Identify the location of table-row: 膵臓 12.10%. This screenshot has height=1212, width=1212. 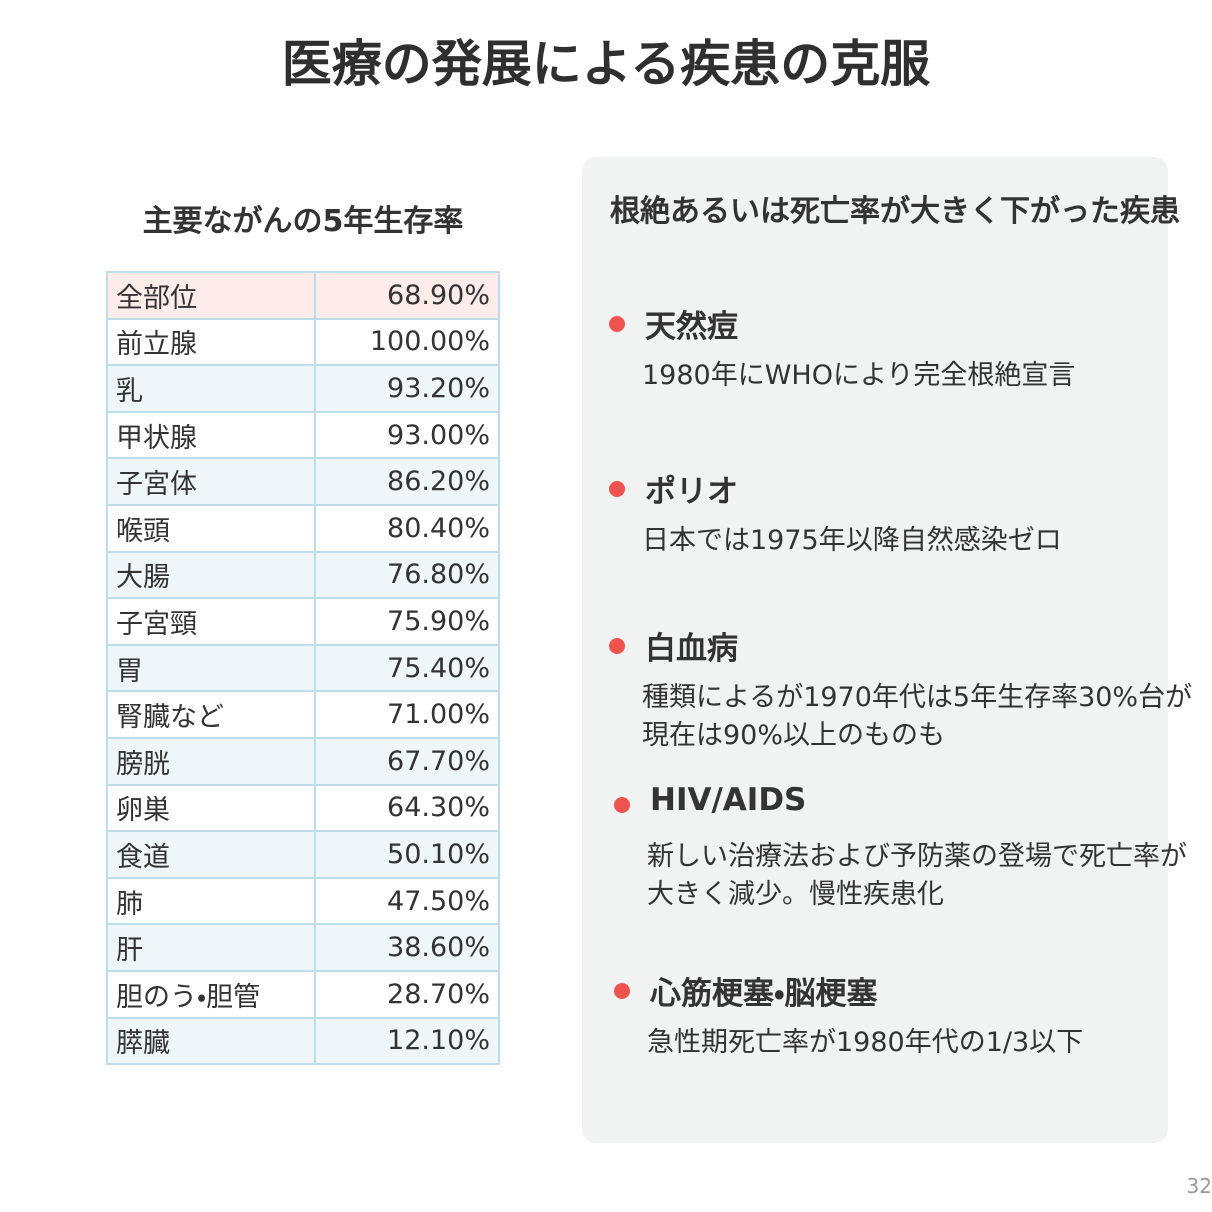
(303, 1041).